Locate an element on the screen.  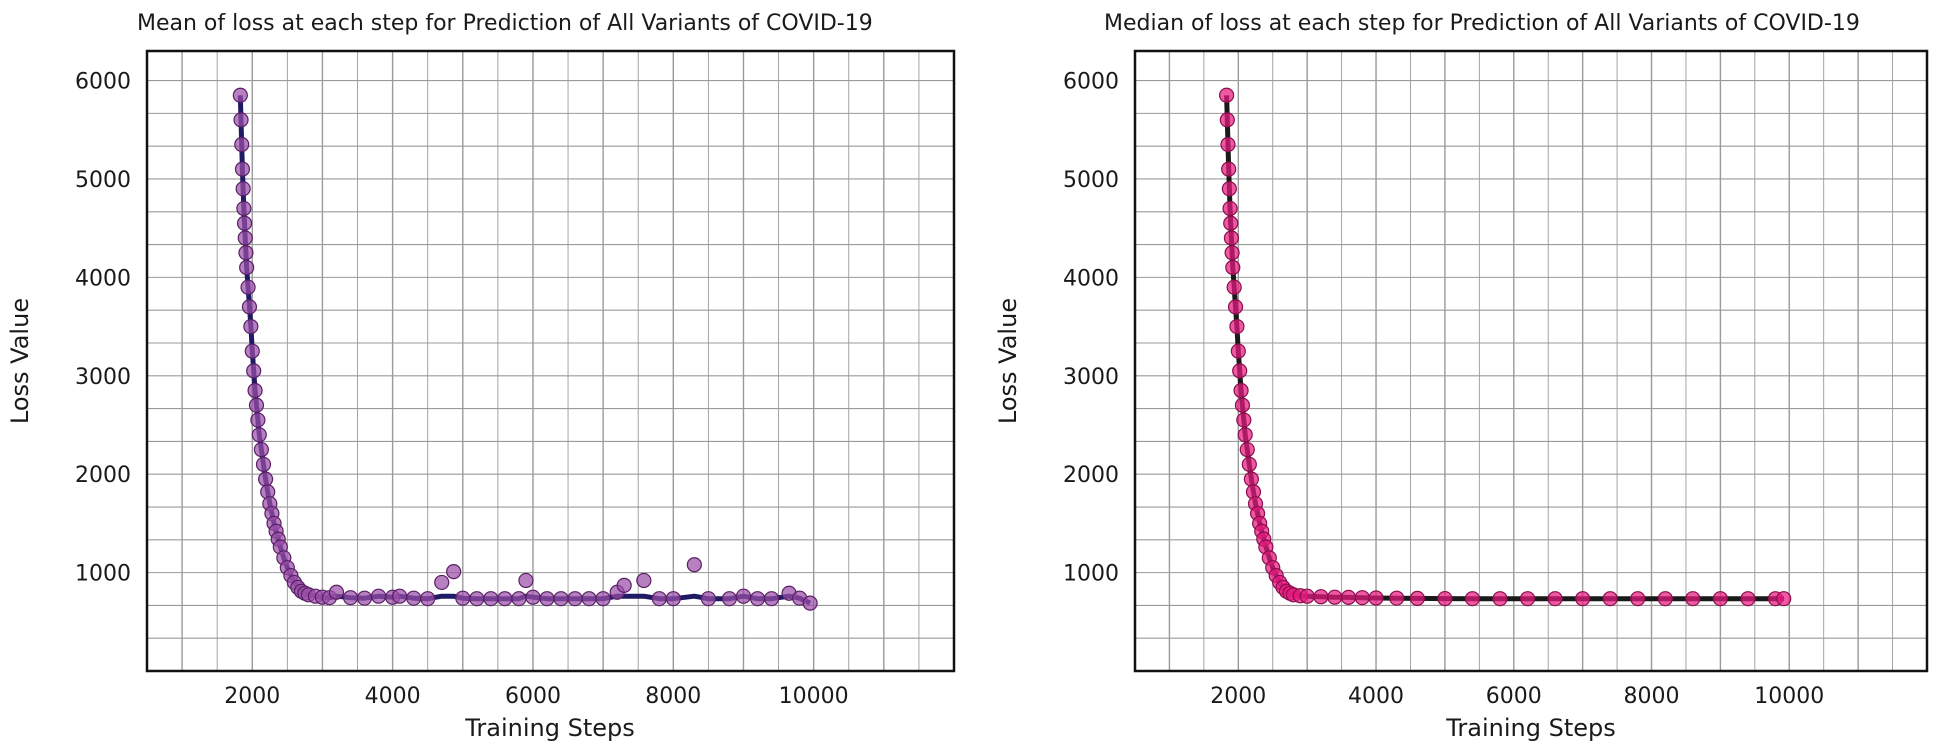
y-tick-label: 5000 is located at coordinates (1091, 180).